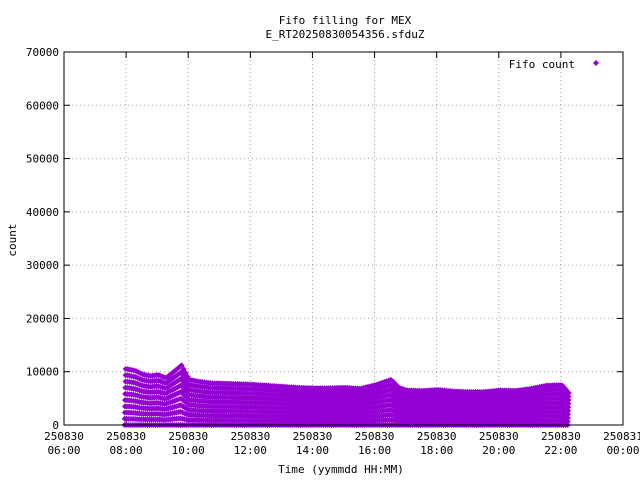 Image resolution: width=640 pixels, height=480 pixels. Describe the element at coordinates (374, 450) in the screenshot. I see `x-tick-label-time: 16:00` at that location.